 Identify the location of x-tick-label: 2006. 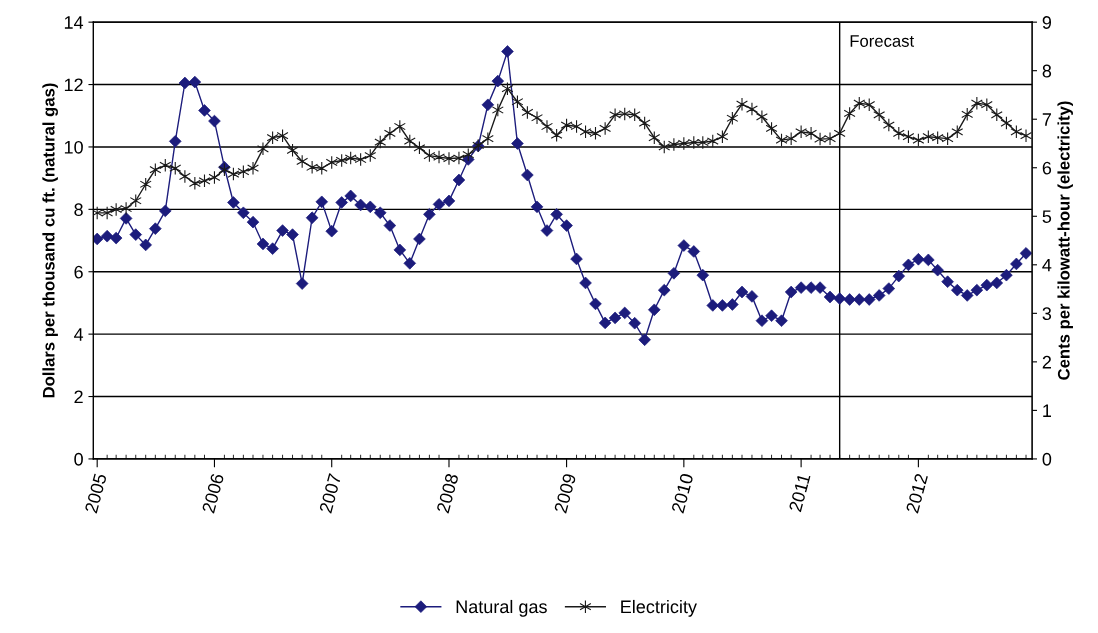
(213, 493).